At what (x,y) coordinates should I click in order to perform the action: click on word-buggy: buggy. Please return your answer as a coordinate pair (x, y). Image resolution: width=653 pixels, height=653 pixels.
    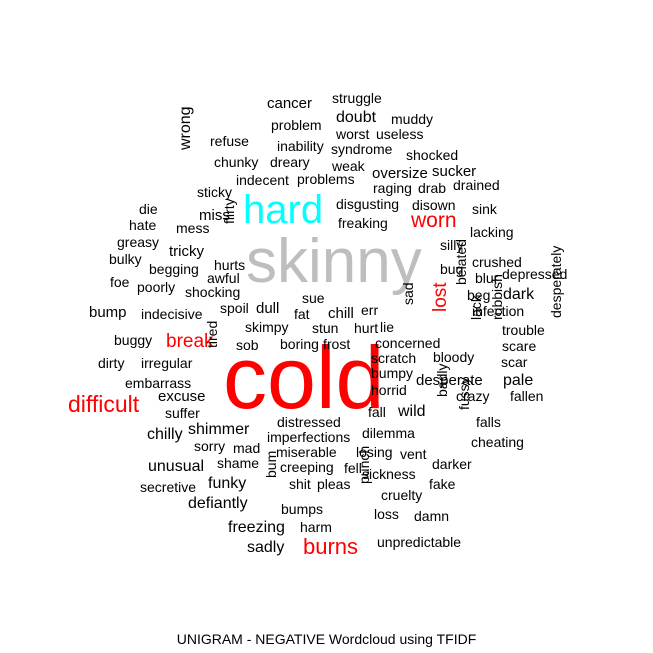
    Looking at the image, I should click on (133, 340).